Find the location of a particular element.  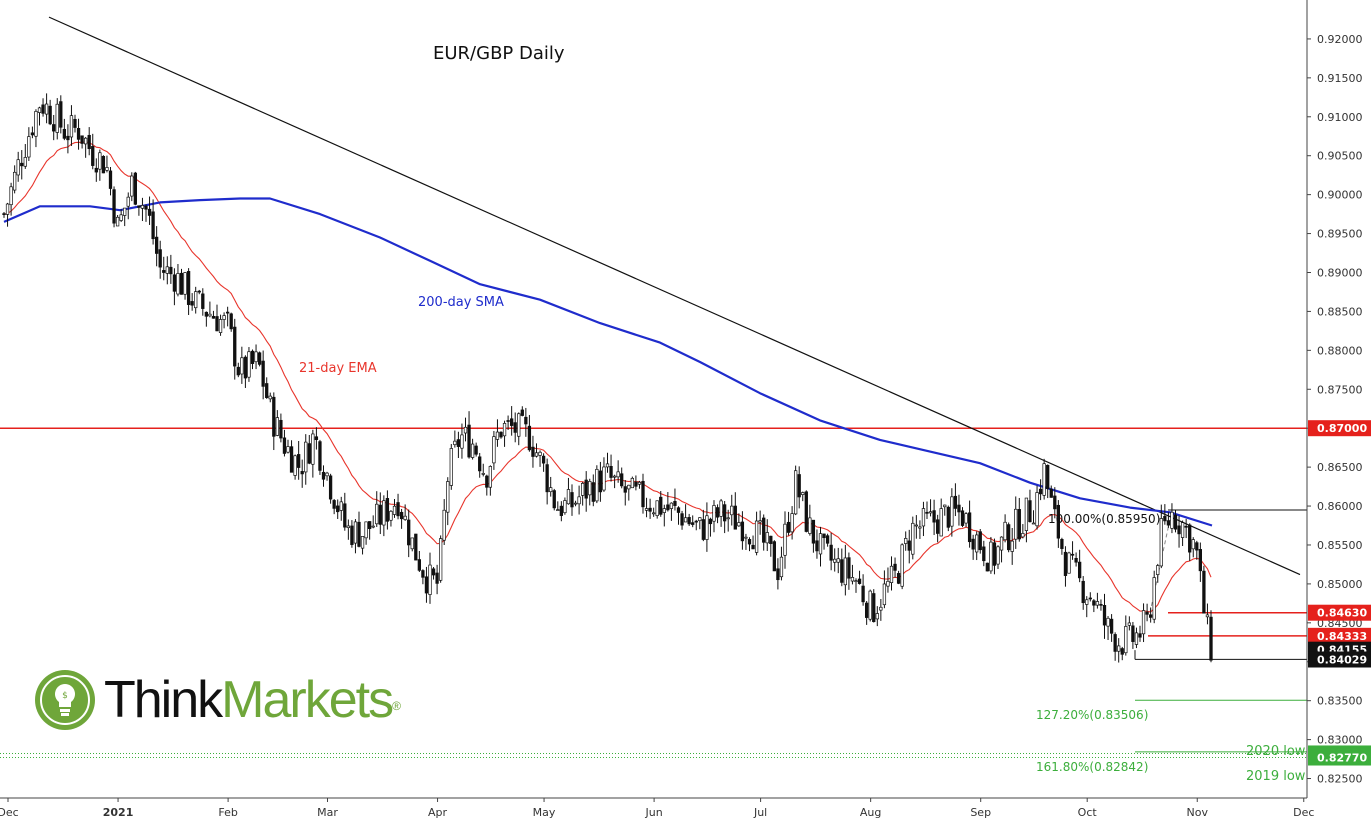

low-2020-label: 2020 low is located at coordinates (1276, 751).